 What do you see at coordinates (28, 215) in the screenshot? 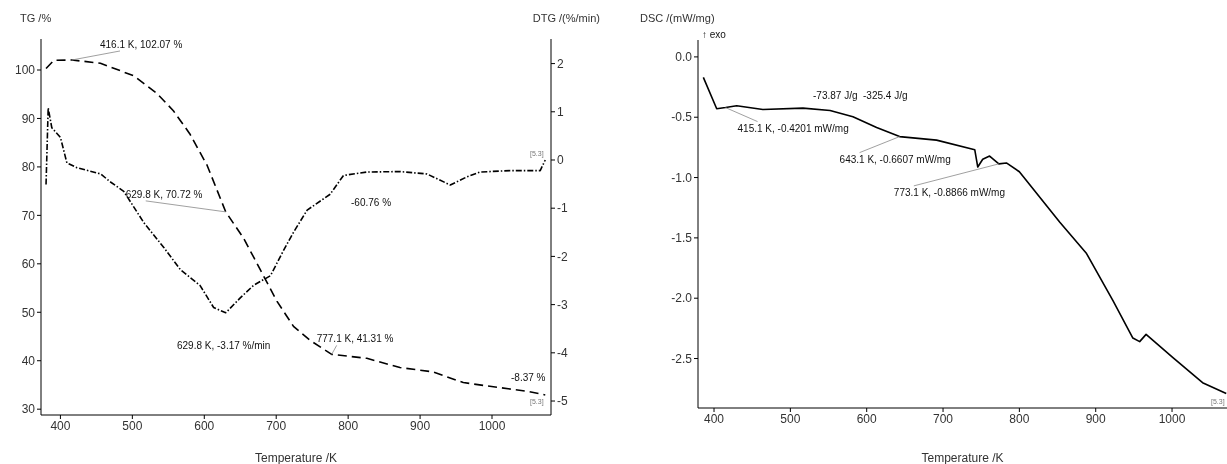
I see `y-tick-label: 70` at bounding box center [28, 215].